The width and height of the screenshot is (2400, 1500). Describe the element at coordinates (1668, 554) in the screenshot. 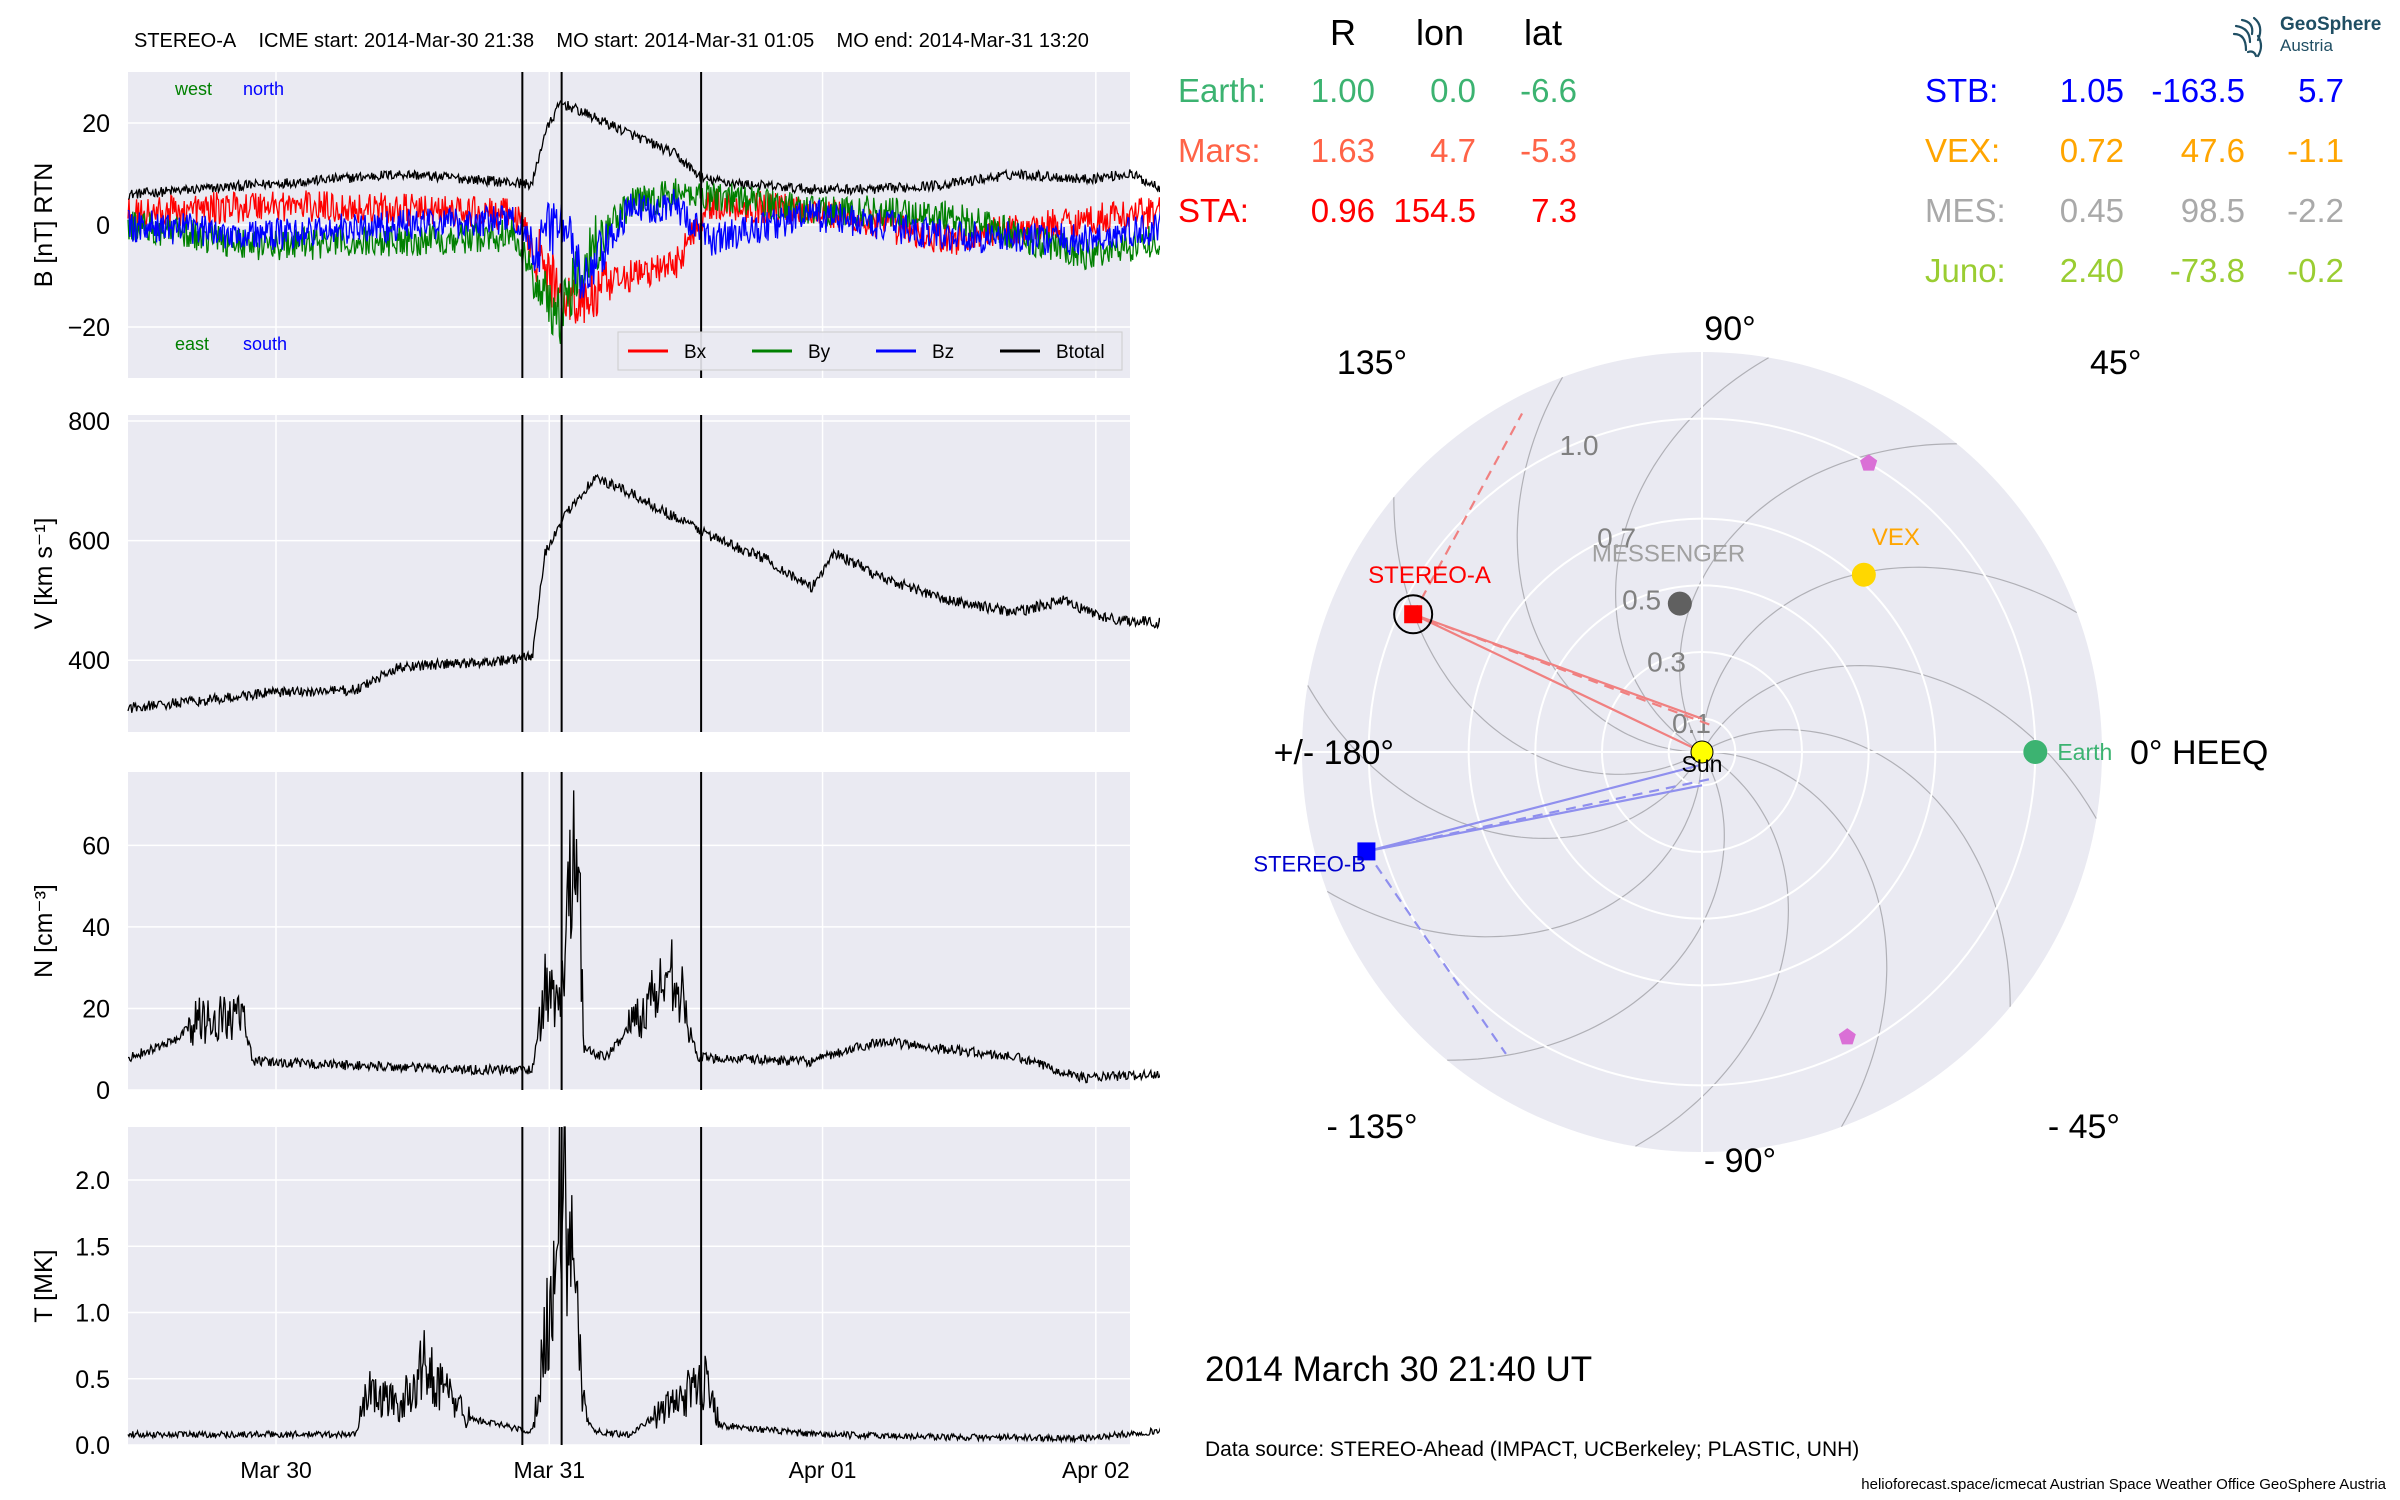

I see `point-label-messenger: MESSENGER` at that location.